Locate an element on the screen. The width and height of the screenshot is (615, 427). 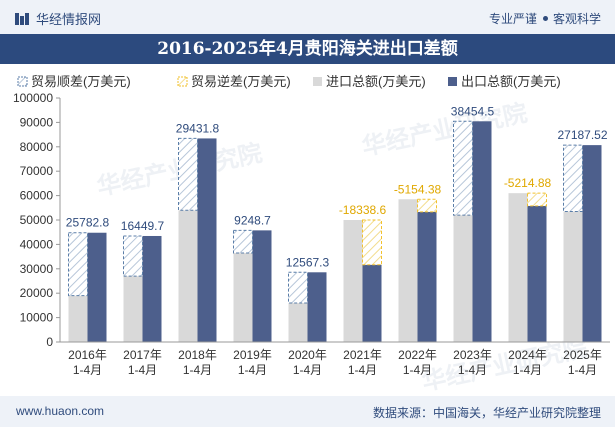
legend-swatch-deficit is located at coordinates (182, 81).